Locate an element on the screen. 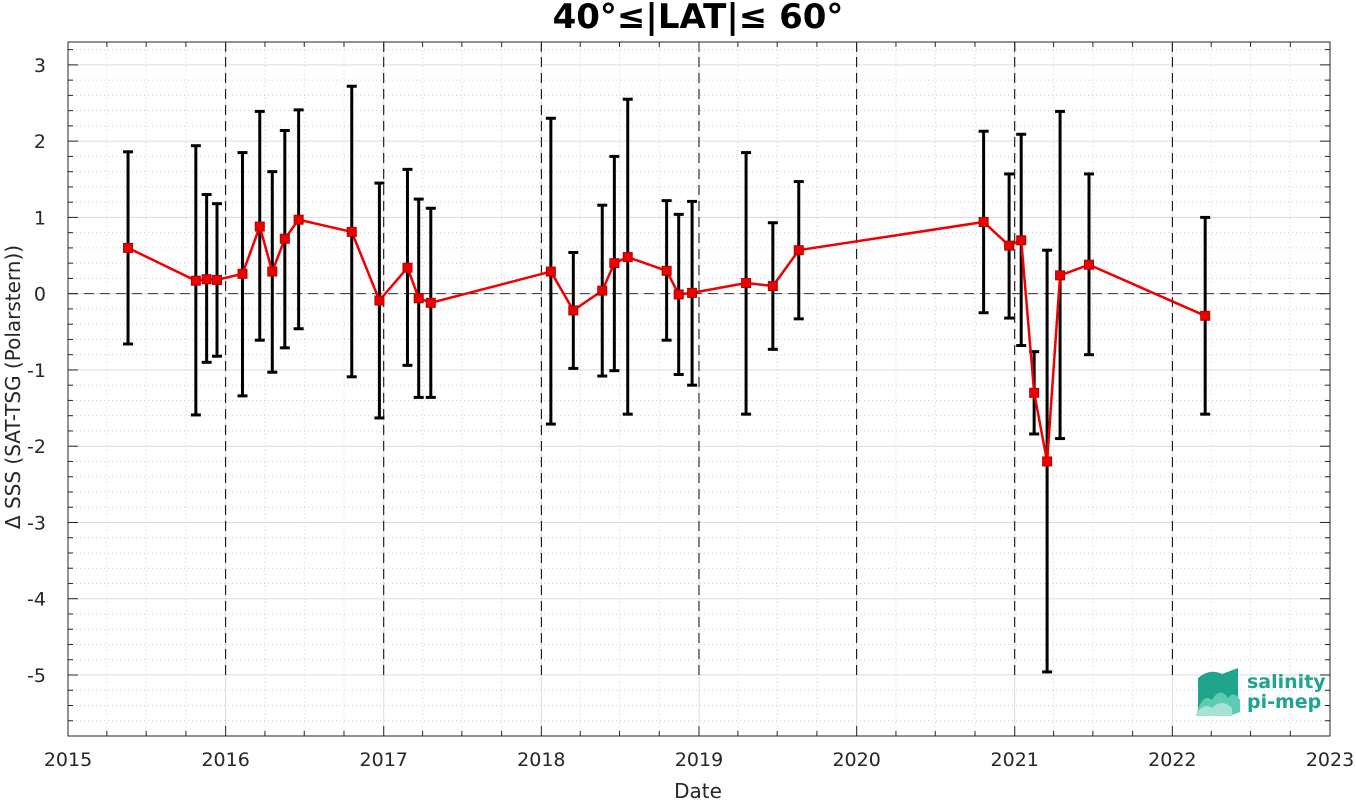 The width and height of the screenshot is (1356, 801). y-tick-labels: -5 -4 -3 -2 -1 0 1 2 3 is located at coordinates (36, 371).